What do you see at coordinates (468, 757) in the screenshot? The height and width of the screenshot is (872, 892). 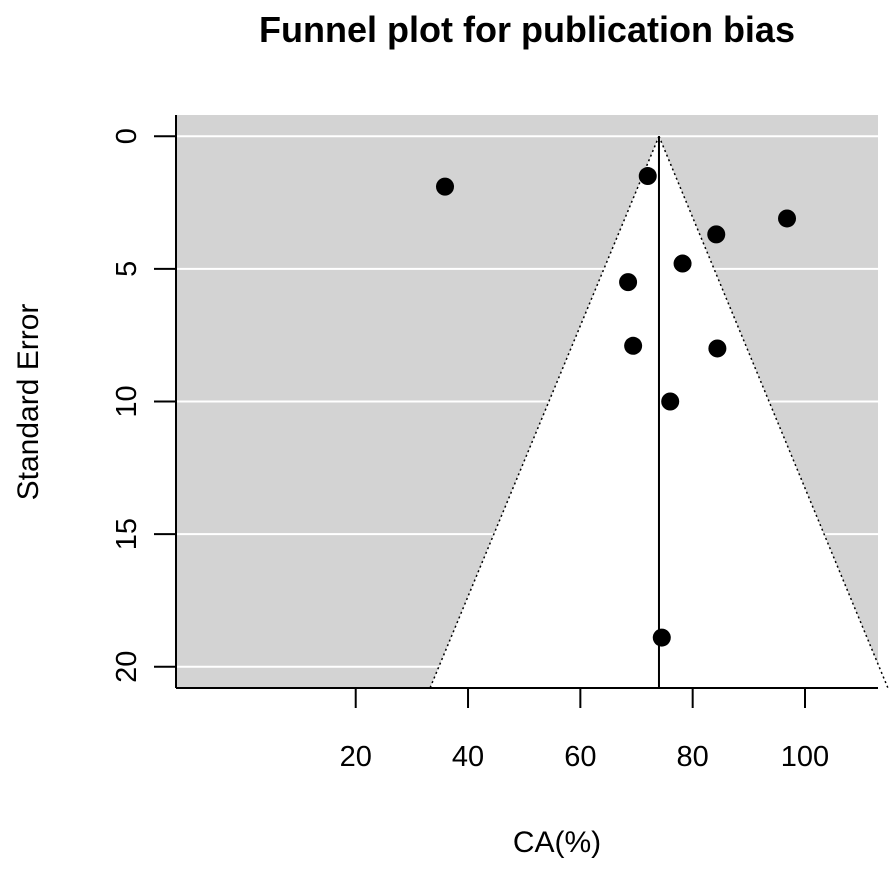 I see `x-tick-label: 40` at bounding box center [468, 757].